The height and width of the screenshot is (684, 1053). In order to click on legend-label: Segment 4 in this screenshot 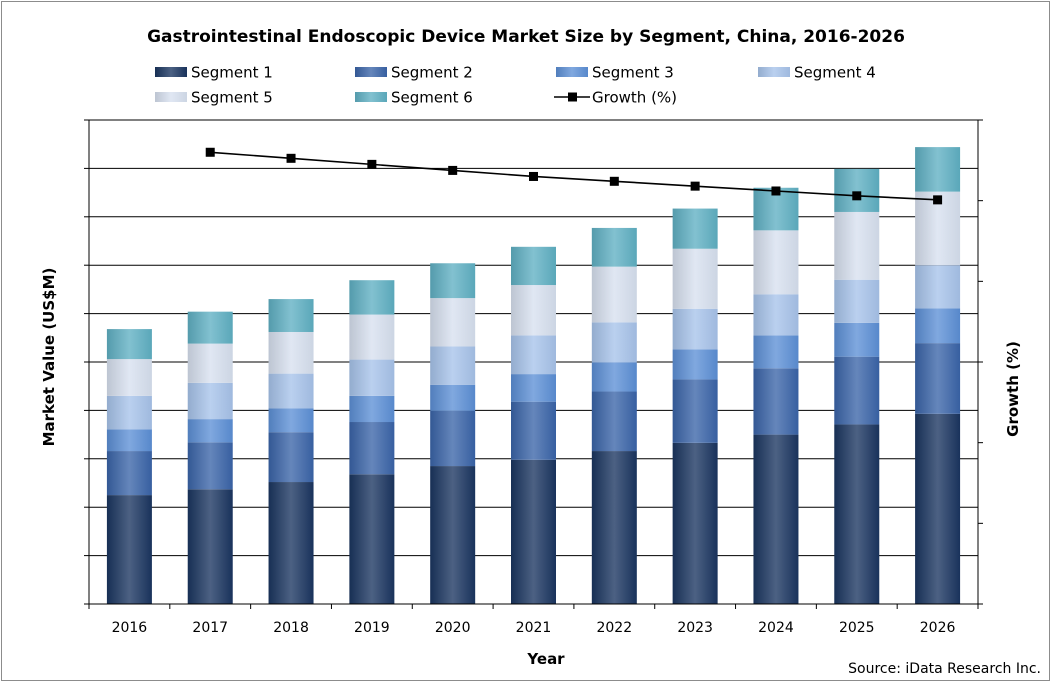, I will do `click(835, 73)`.